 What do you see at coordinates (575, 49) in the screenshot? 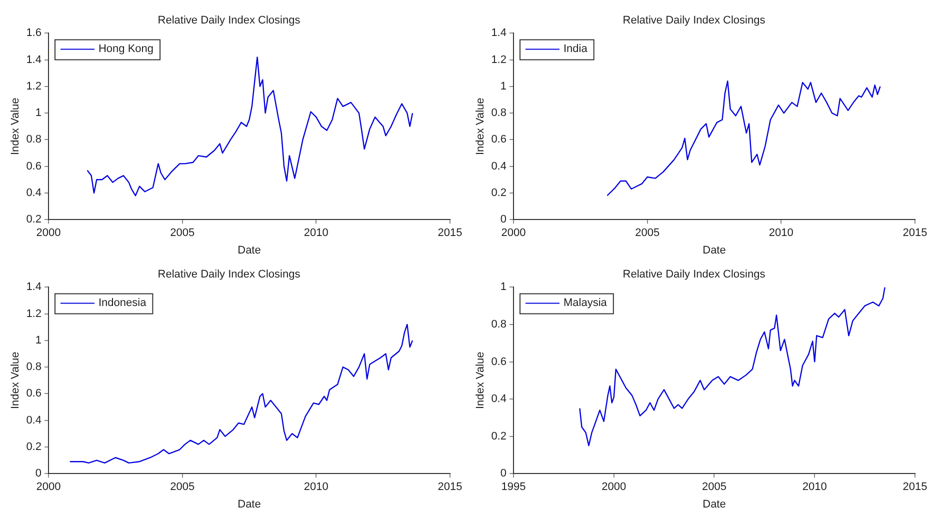
I see `legend-label: India` at bounding box center [575, 49].